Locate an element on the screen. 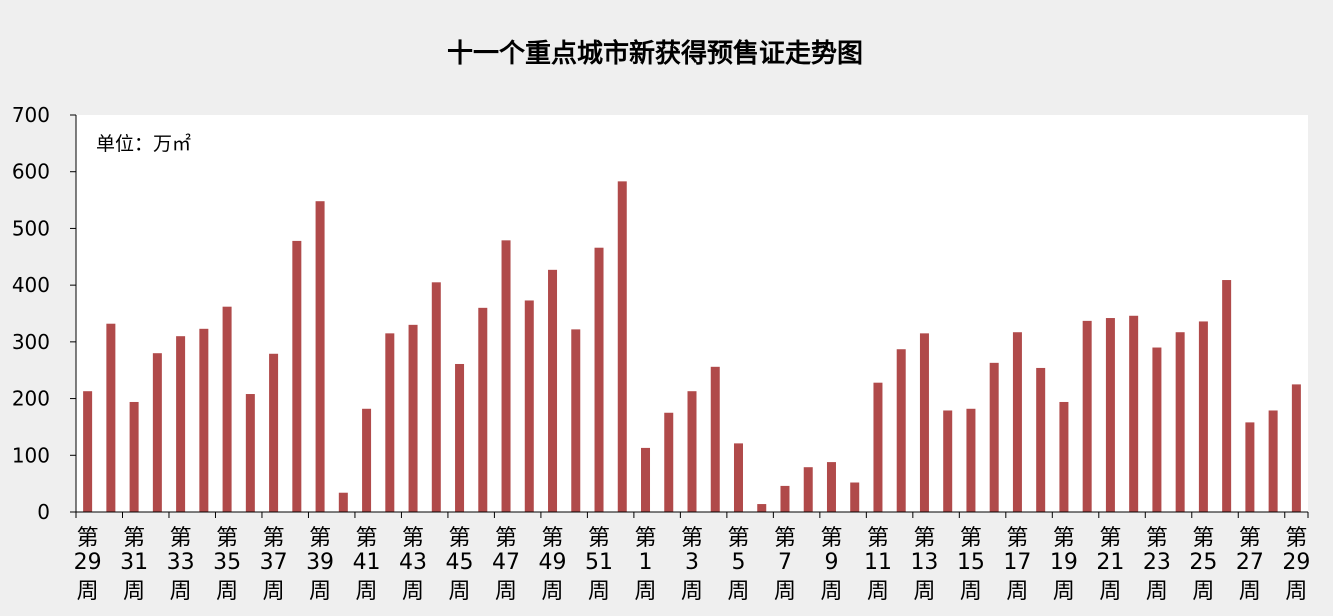  bar-第21周 is located at coordinates (1110, 415).